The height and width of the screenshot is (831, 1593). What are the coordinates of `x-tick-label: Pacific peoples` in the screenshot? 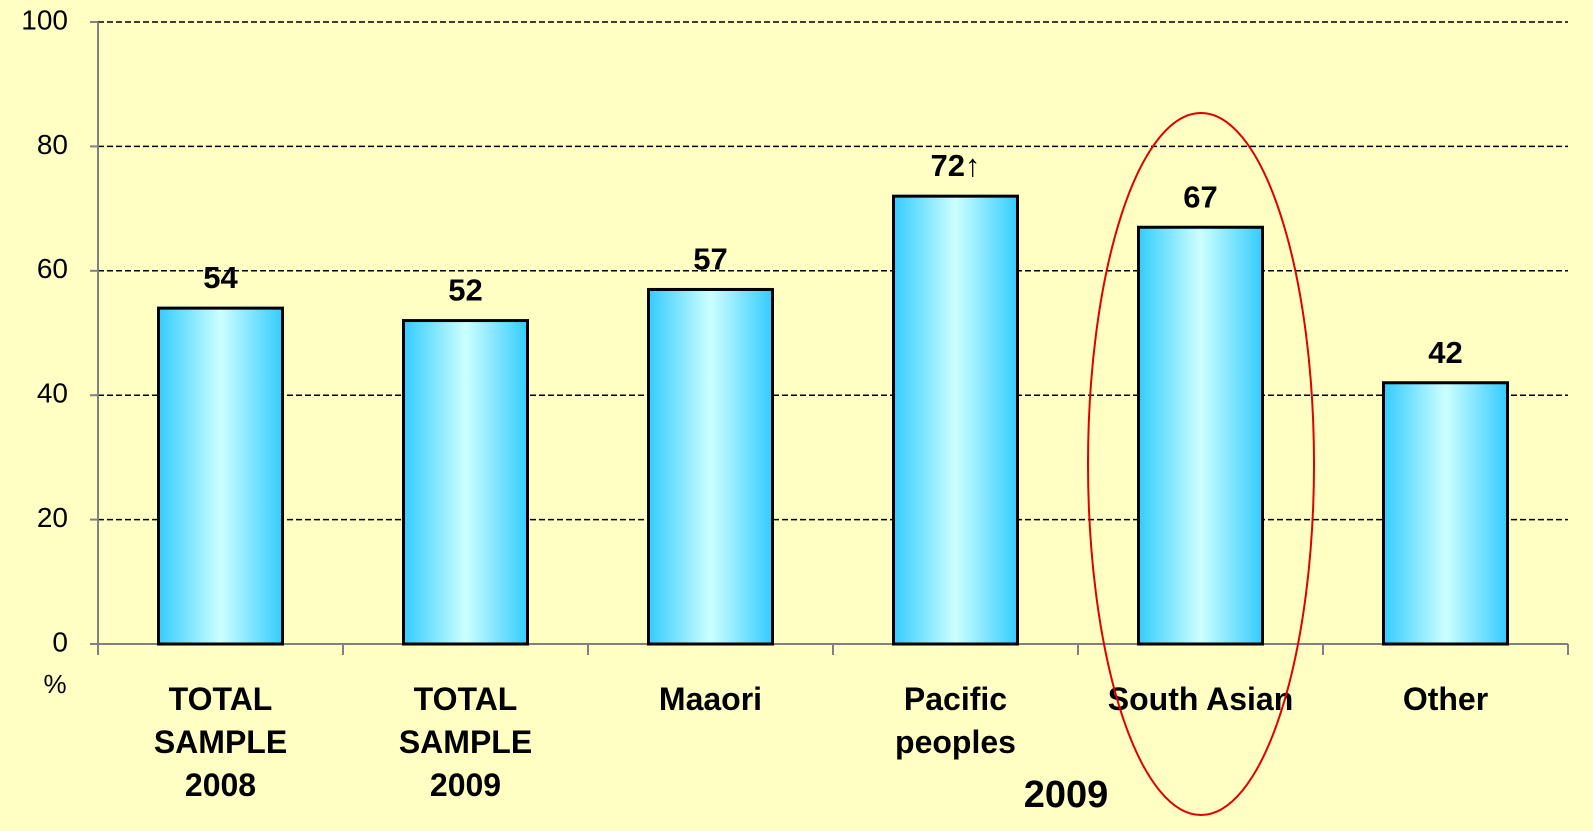 It's located at (955, 720).